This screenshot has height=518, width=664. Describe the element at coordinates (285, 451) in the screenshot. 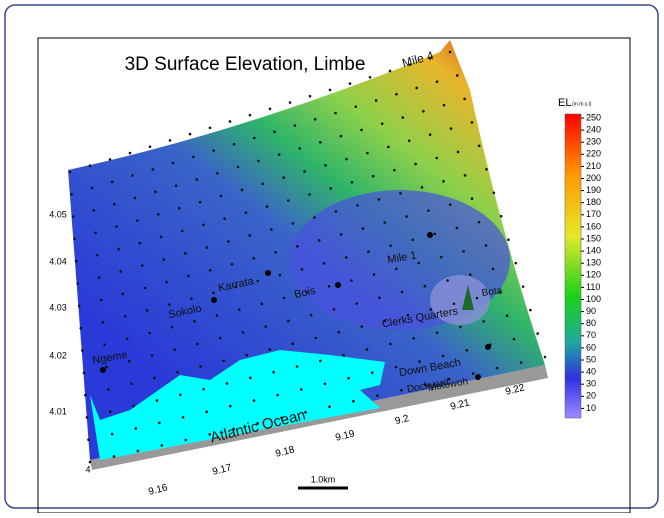

I see `longitude-label: 9.18` at that location.